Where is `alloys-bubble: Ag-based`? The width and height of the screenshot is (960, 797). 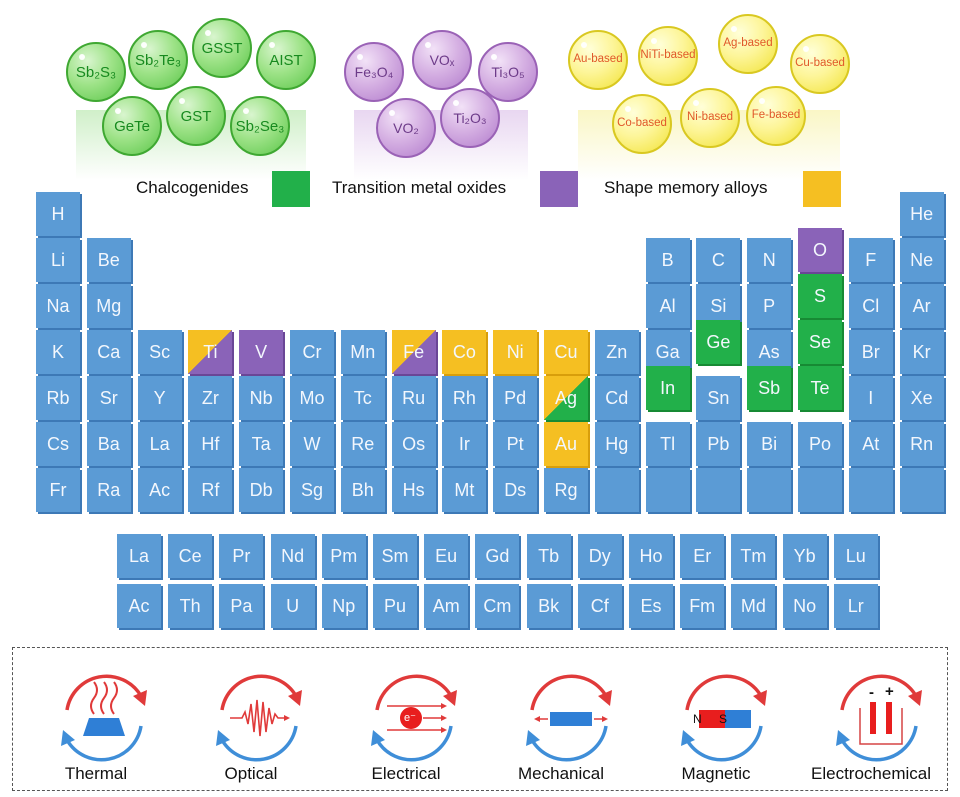
alloys-bubble: Ag-based is located at coordinates (748, 44).